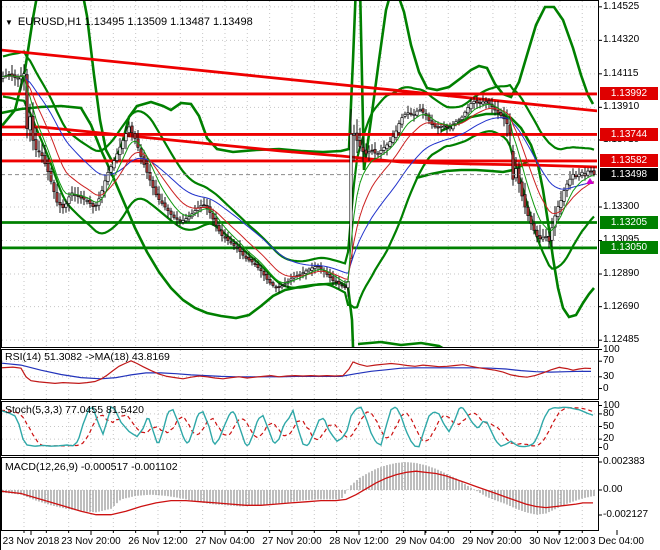  What do you see at coordinates (517, 215) in the screenshot?
I see `band-right-dive` at bounding box center [517, 215].